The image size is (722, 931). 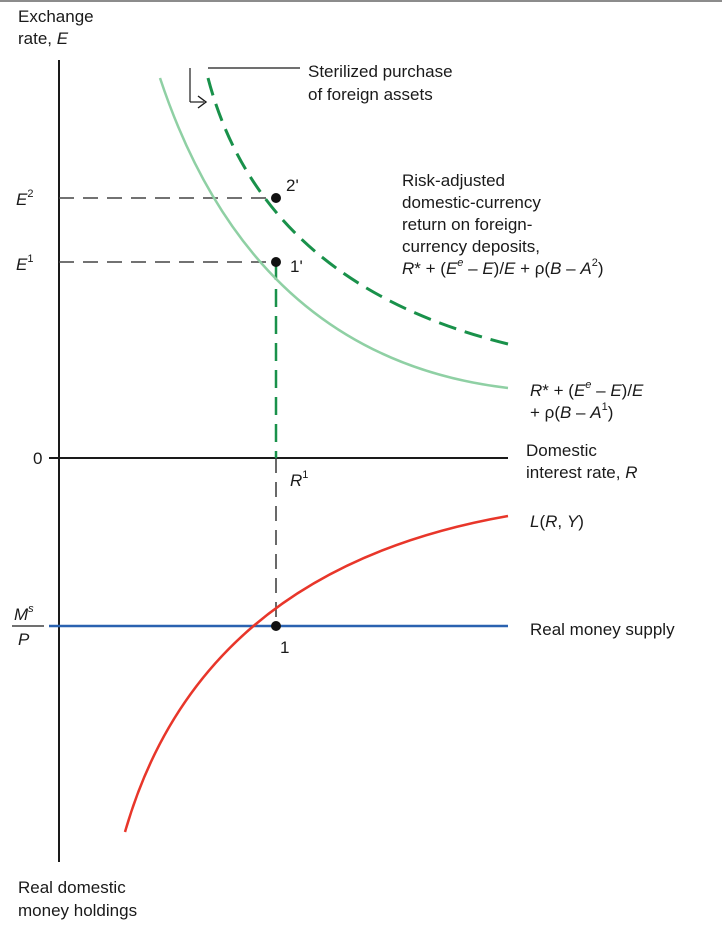 I want to click on initial-curve-formula-line2: + ρ(B – A1), so click(x=571, y=411).